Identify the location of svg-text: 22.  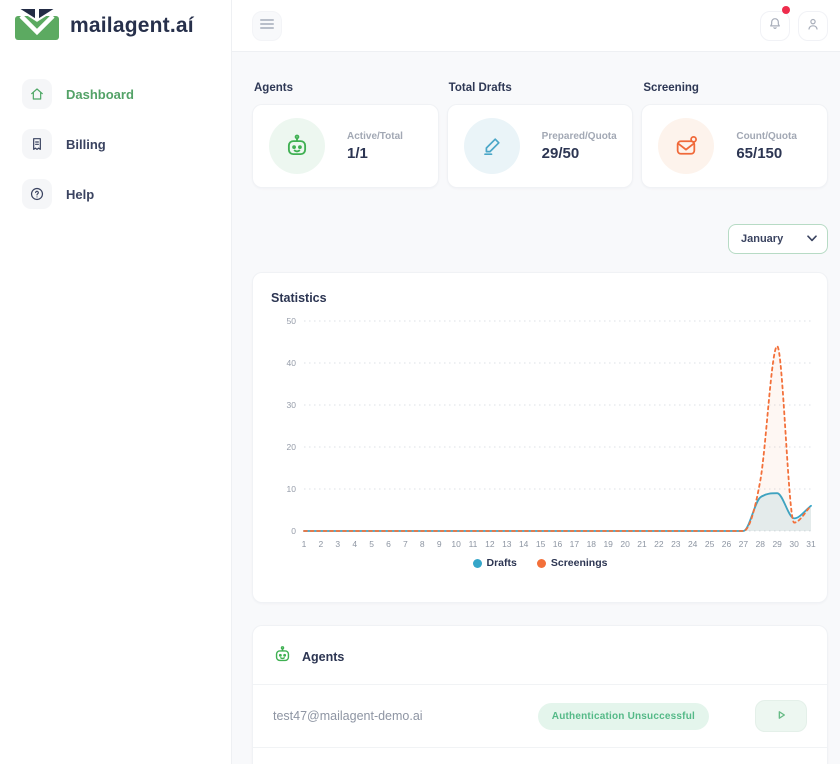
(659, 544).